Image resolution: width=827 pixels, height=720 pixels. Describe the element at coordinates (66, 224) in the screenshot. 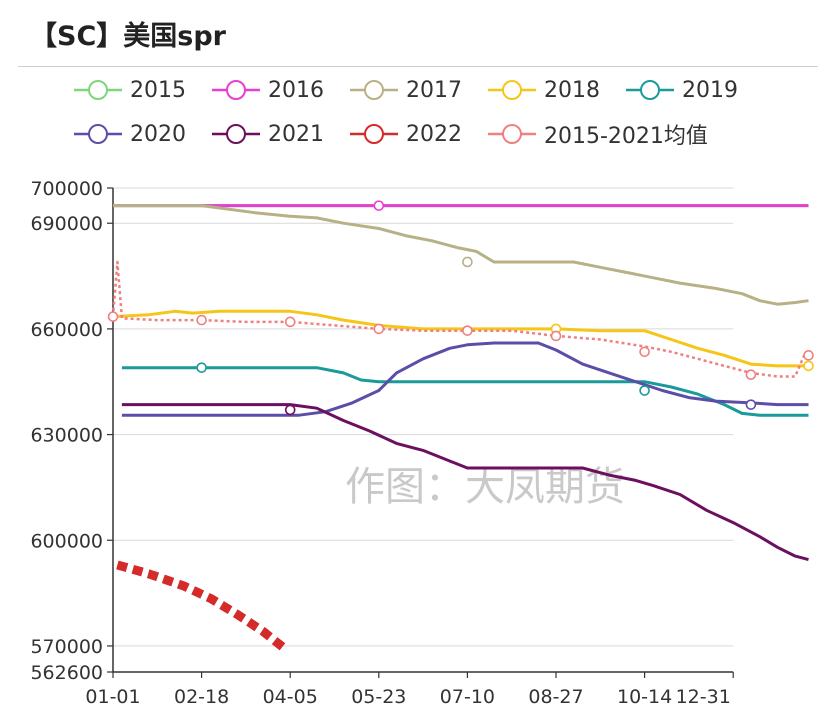

I see `y-tick-label: 690000` at that location.